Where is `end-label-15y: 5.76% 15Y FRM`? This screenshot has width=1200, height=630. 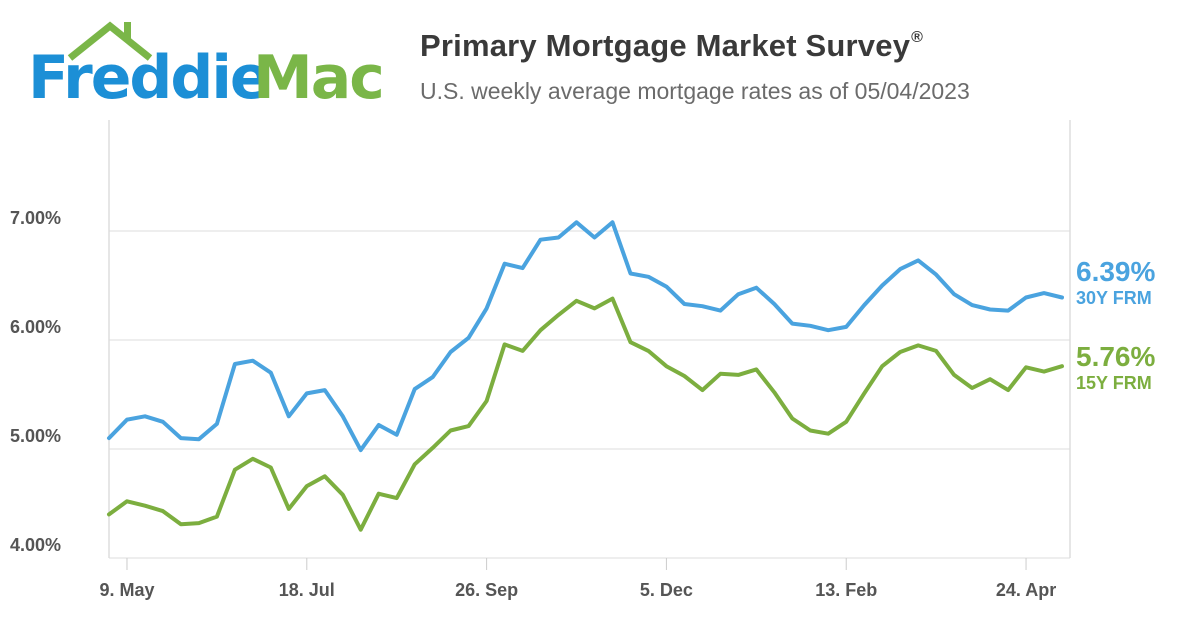 end-label-15y: 5.76% 15Y FRM is located at coordinates (1115, 367).